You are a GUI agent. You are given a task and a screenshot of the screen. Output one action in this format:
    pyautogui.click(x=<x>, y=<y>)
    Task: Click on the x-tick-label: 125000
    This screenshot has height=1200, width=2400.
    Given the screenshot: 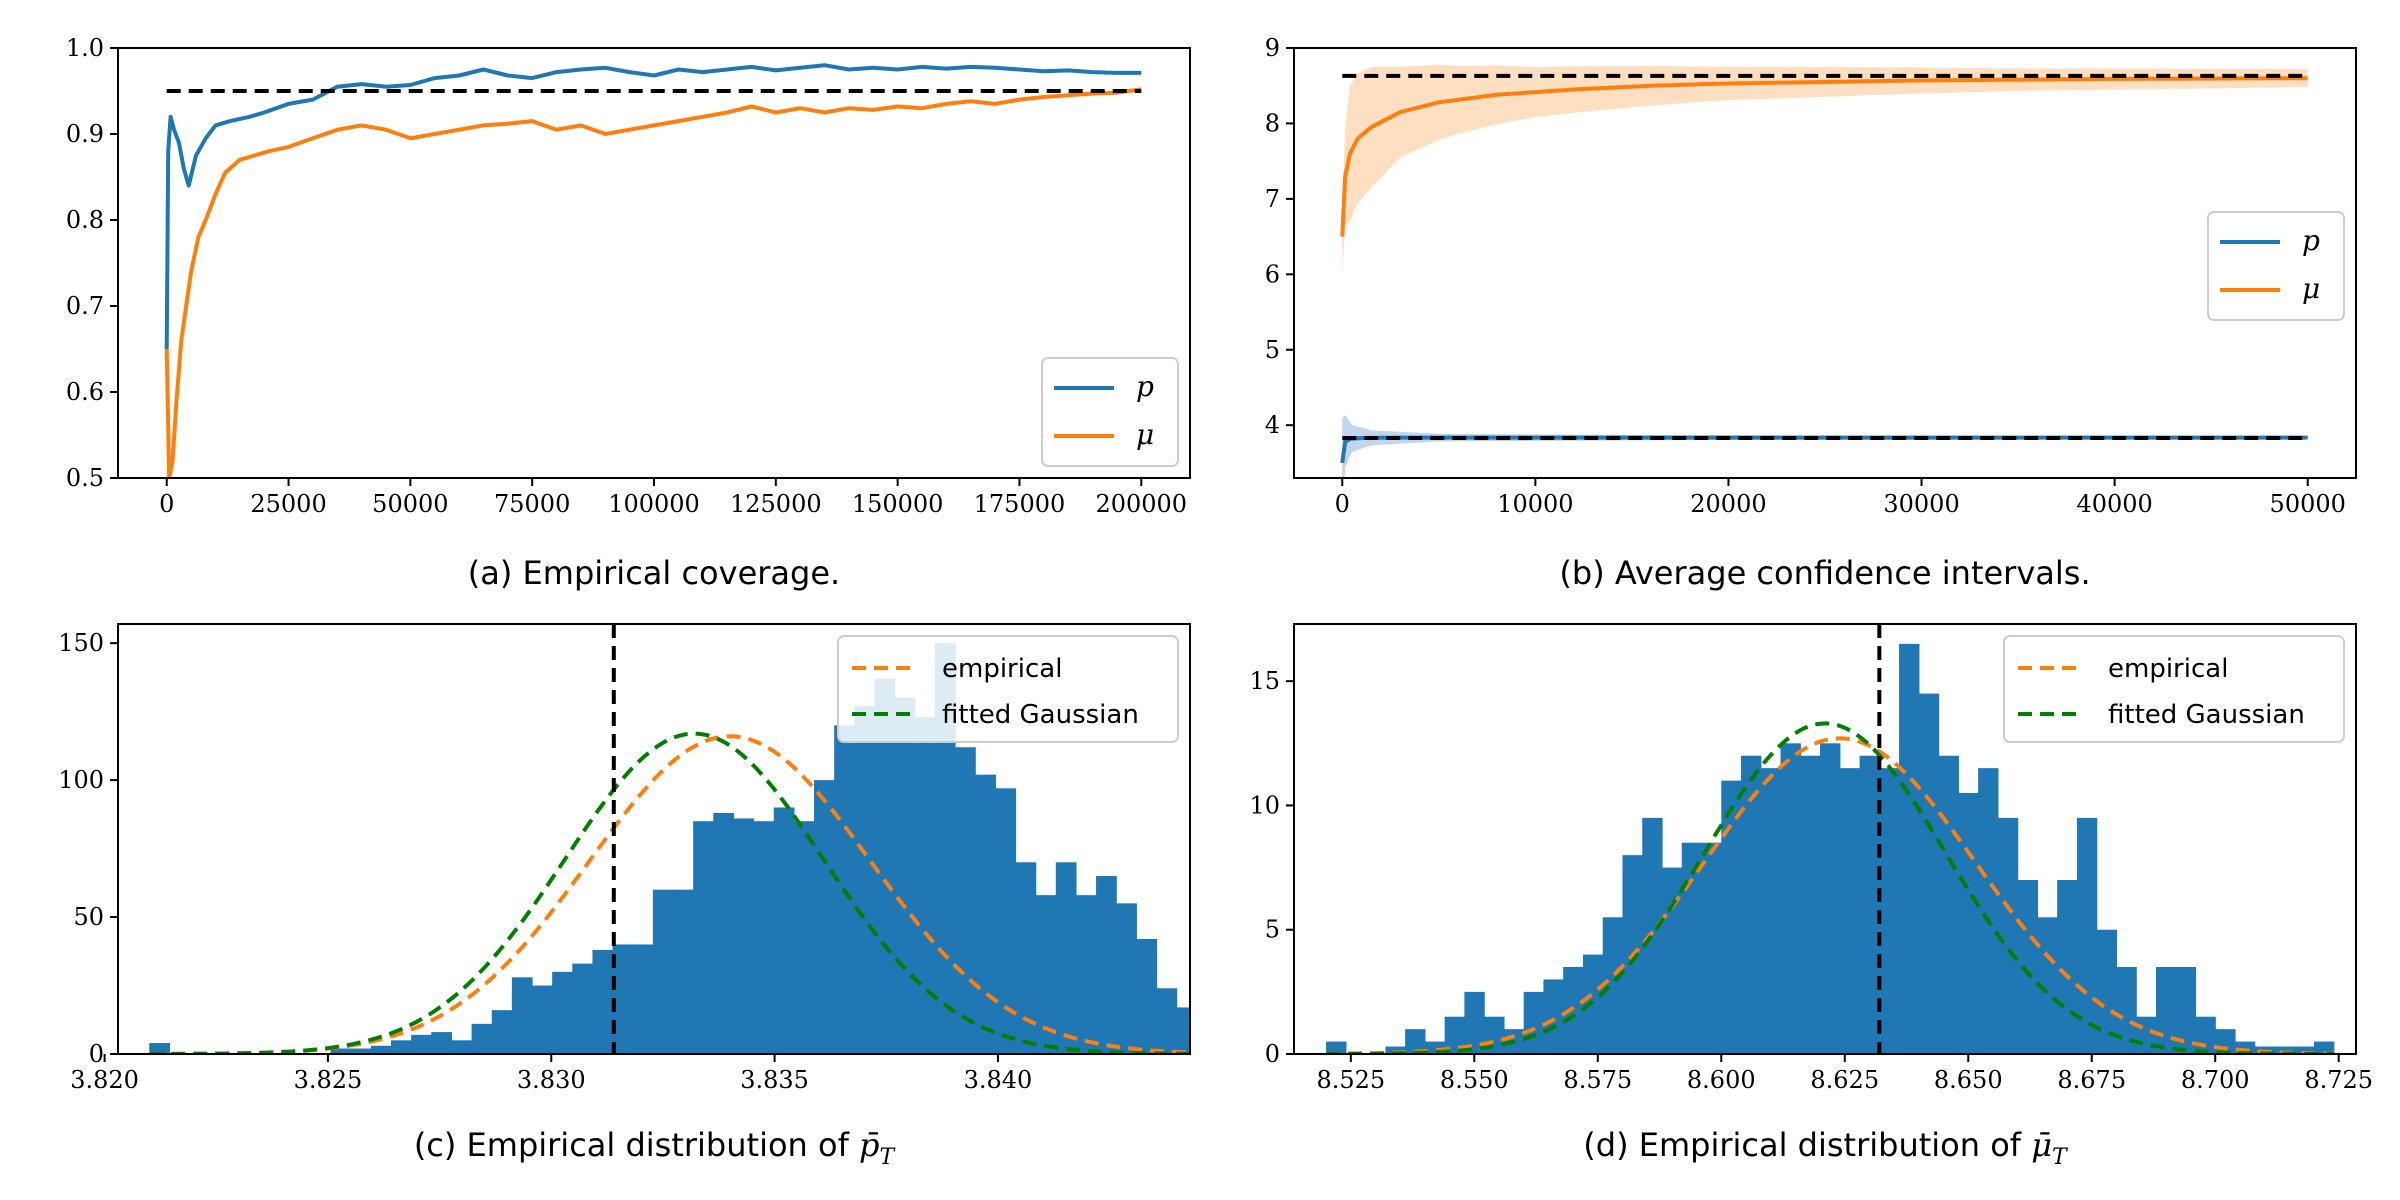 What is the action you would take?
    pyautogui.click(x=776, y=504)
    